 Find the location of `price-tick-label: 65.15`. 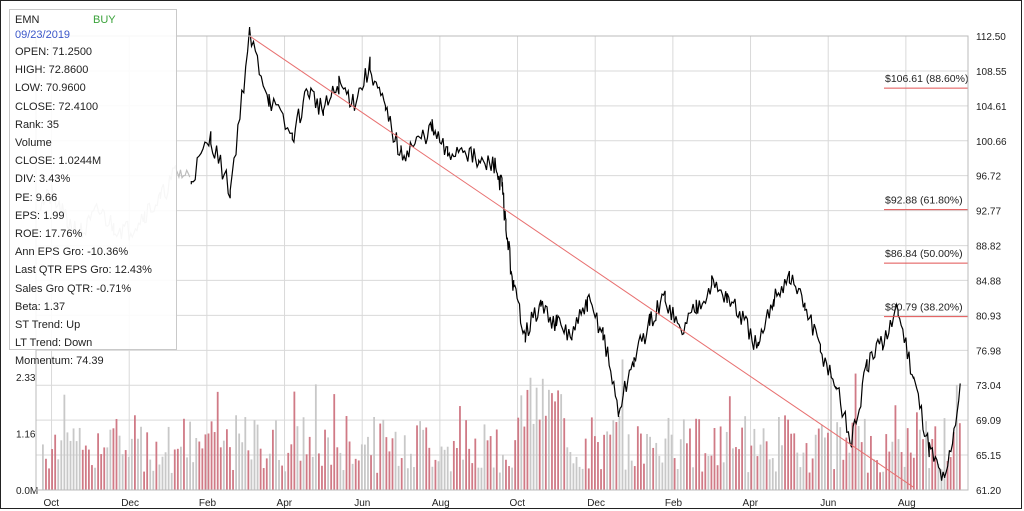

price-tick-label: 65.15 is located at coordinates (988, 456).